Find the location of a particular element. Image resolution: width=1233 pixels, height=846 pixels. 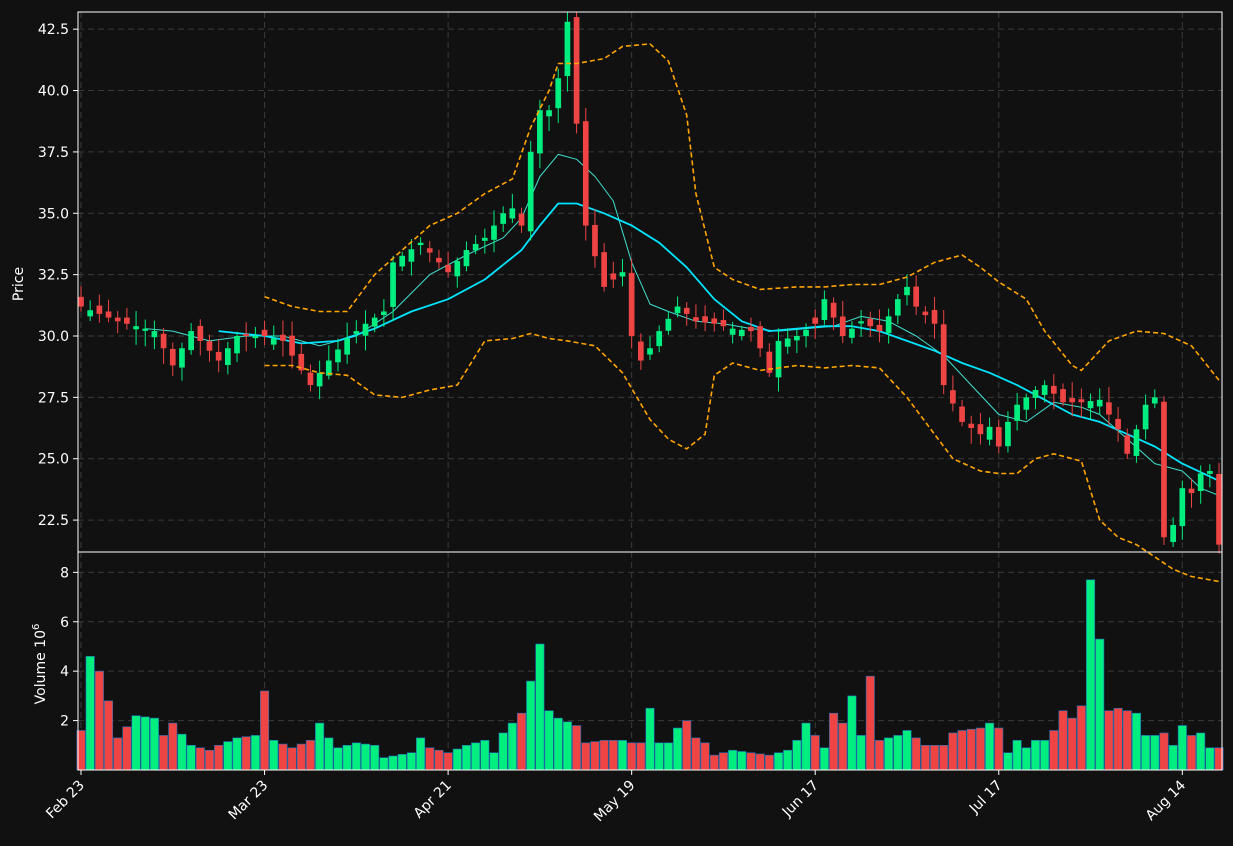

date-tick-label: Apr 21 is located at coordinates (433, 800).